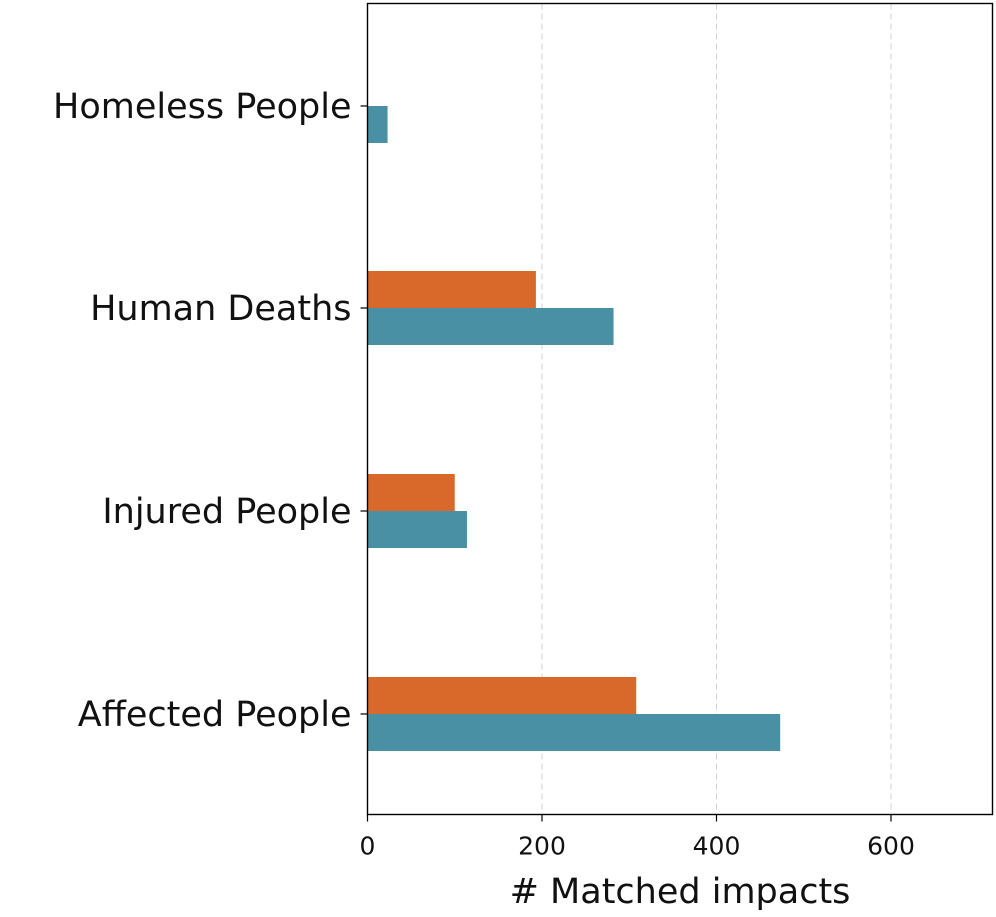  Describe the element at coordinates (542, 846) in the screenshot. I see `x-tick-label-200: 200` at that location.